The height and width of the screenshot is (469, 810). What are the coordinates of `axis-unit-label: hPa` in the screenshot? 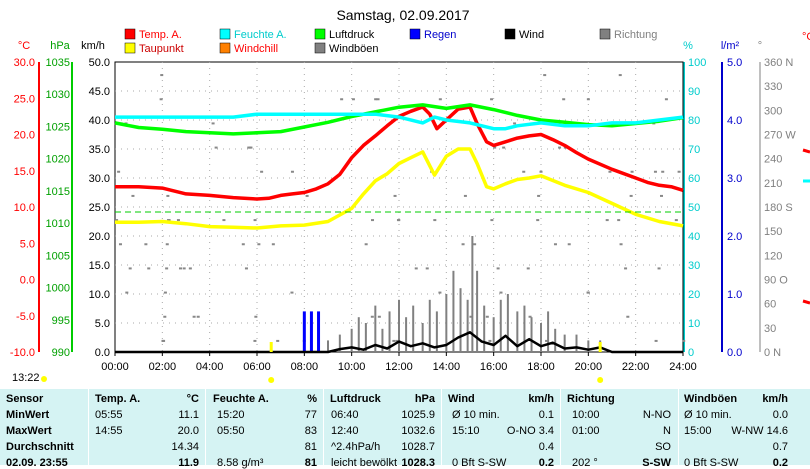 It's located at (60, 46).